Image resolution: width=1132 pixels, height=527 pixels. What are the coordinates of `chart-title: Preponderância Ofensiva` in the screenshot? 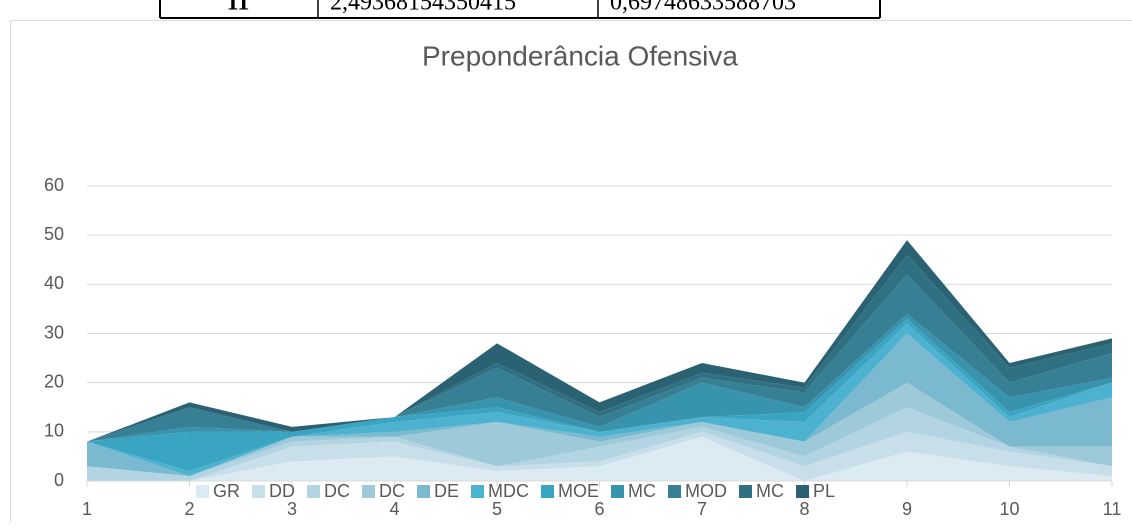 It's located at (580, 55).